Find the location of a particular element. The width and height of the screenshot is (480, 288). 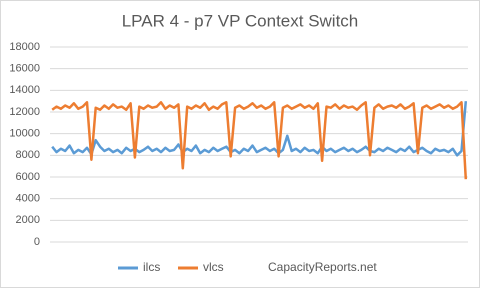

legend-label: ilcs is located at coordinates (151, 267).